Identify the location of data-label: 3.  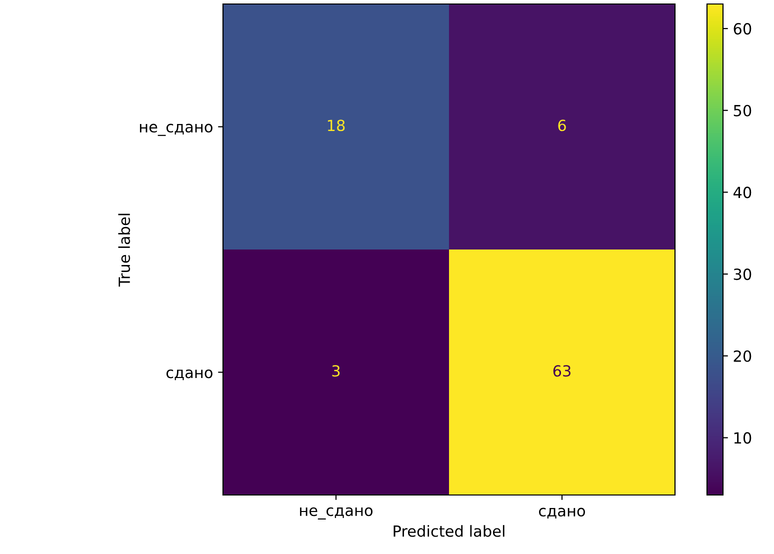
(336, 371).